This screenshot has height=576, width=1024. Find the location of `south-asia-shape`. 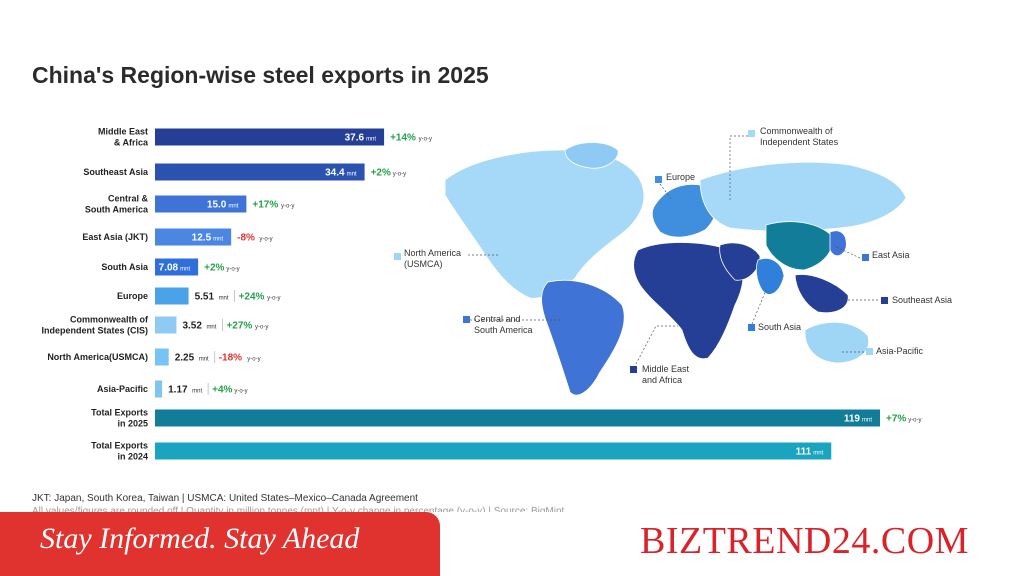

south-asia-shape is located at coordinates (770, 276).